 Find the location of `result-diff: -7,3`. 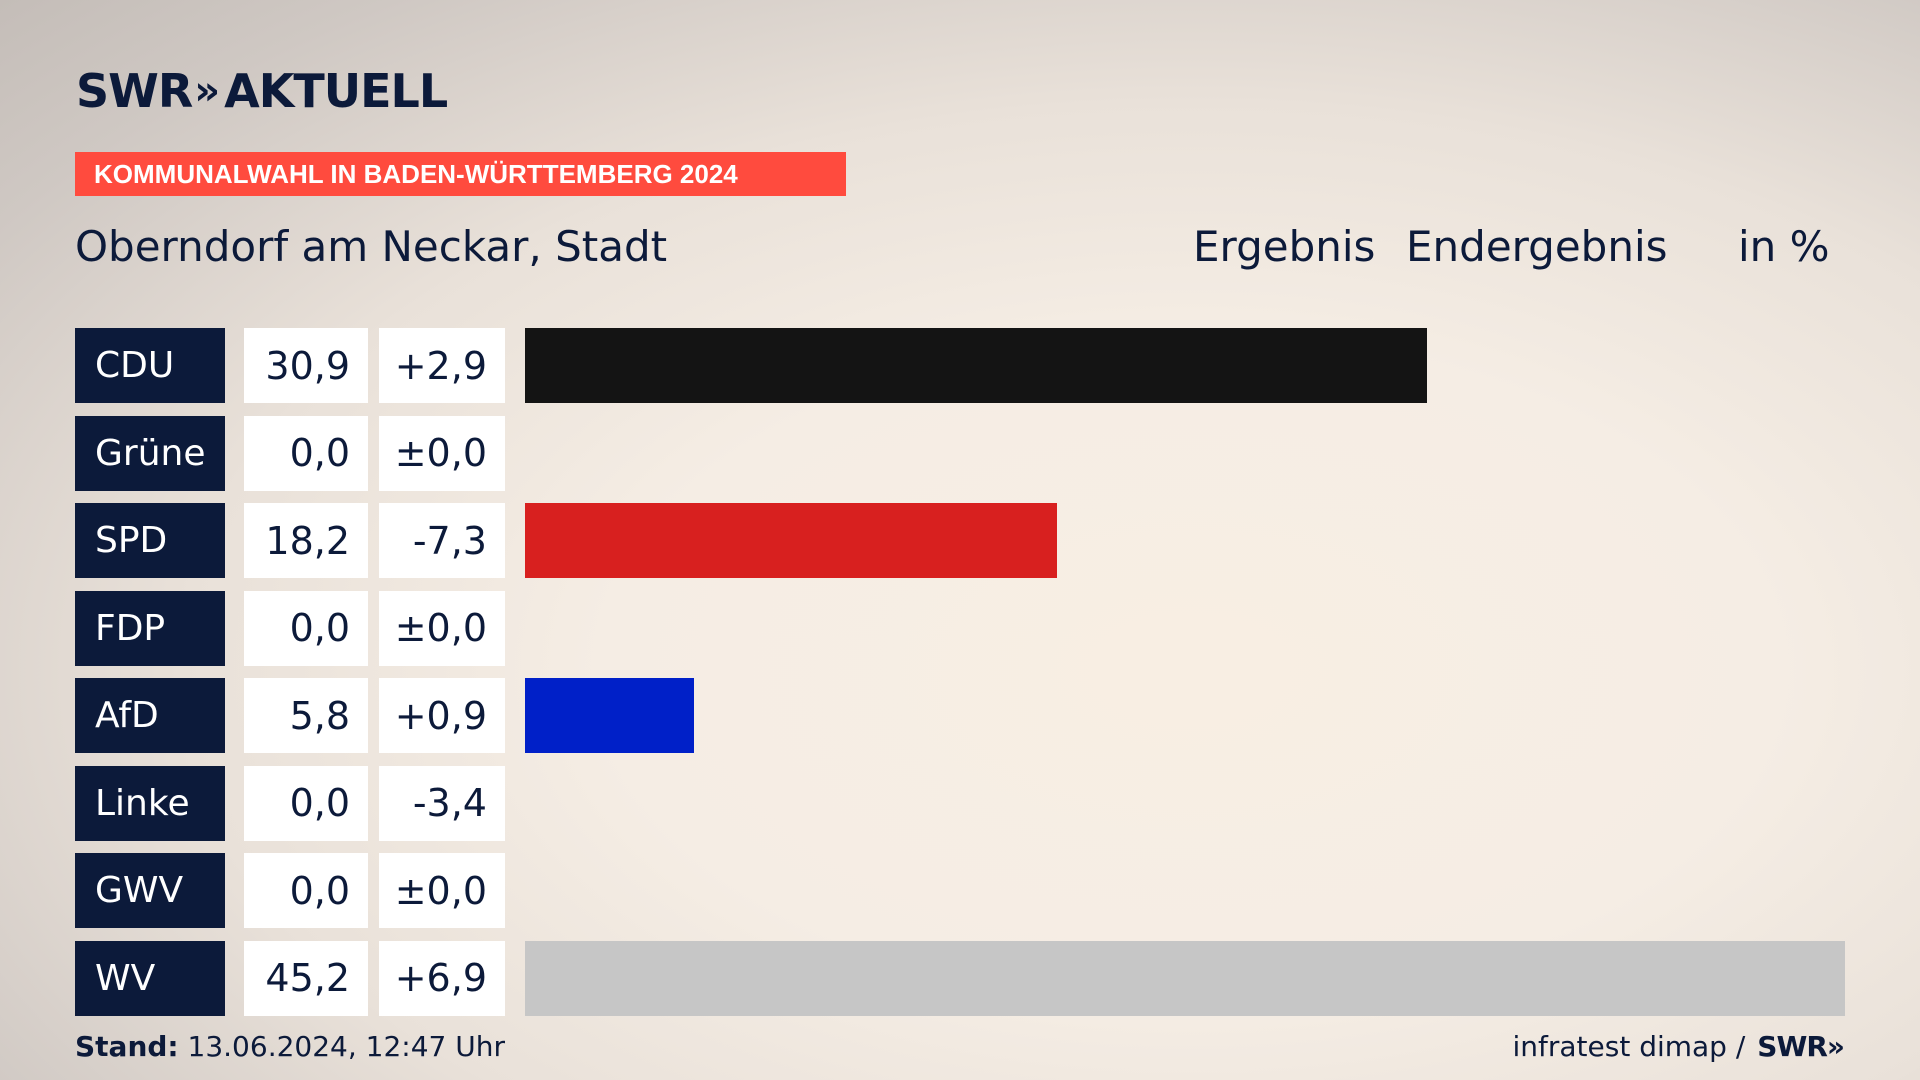

result-diff: -7,3 is located at coordinates (442, 540).